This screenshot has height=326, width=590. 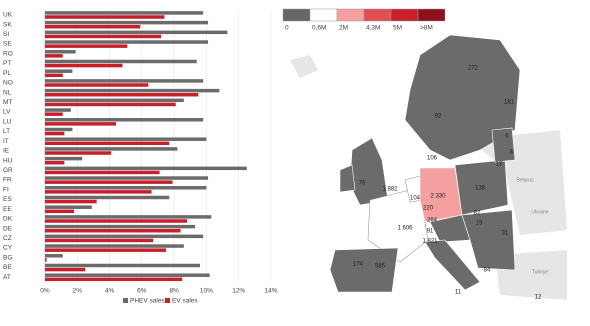 I want to click on y-tick-label: FI, so click(x=6, y=189).